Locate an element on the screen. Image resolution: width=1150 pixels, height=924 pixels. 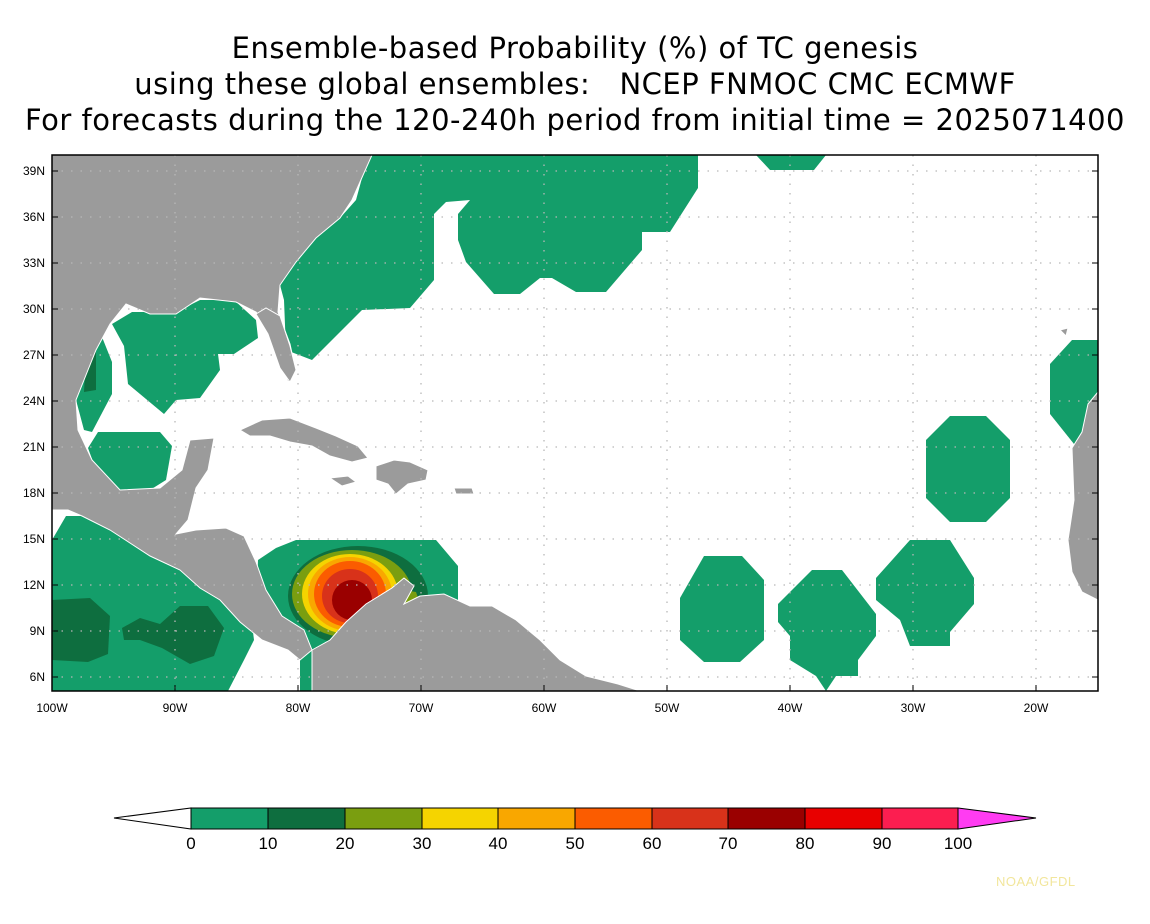
prob-region-north-atlantic-top is located at coordinates (791, 162).